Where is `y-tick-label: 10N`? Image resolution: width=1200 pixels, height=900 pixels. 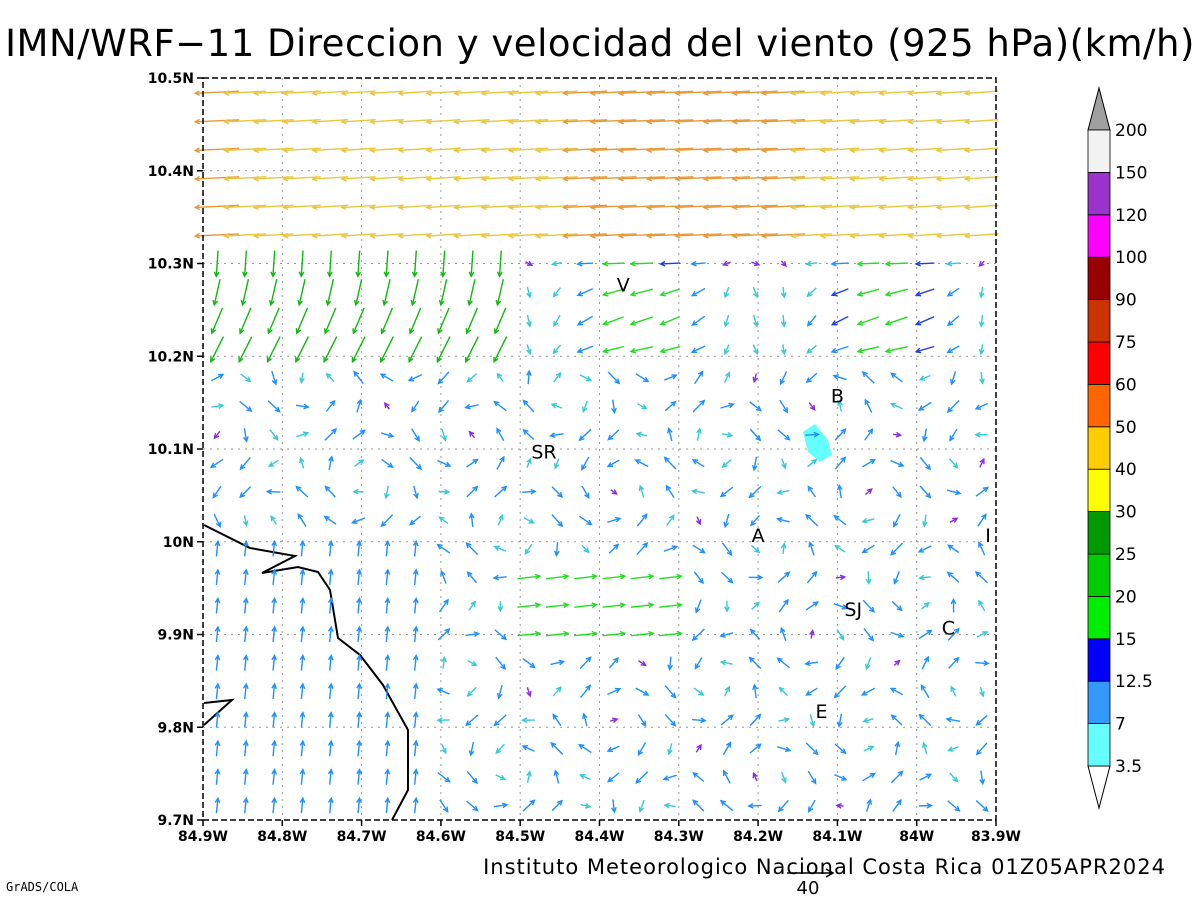
y-tick-label: 10N is located at coordinates (178, 543).